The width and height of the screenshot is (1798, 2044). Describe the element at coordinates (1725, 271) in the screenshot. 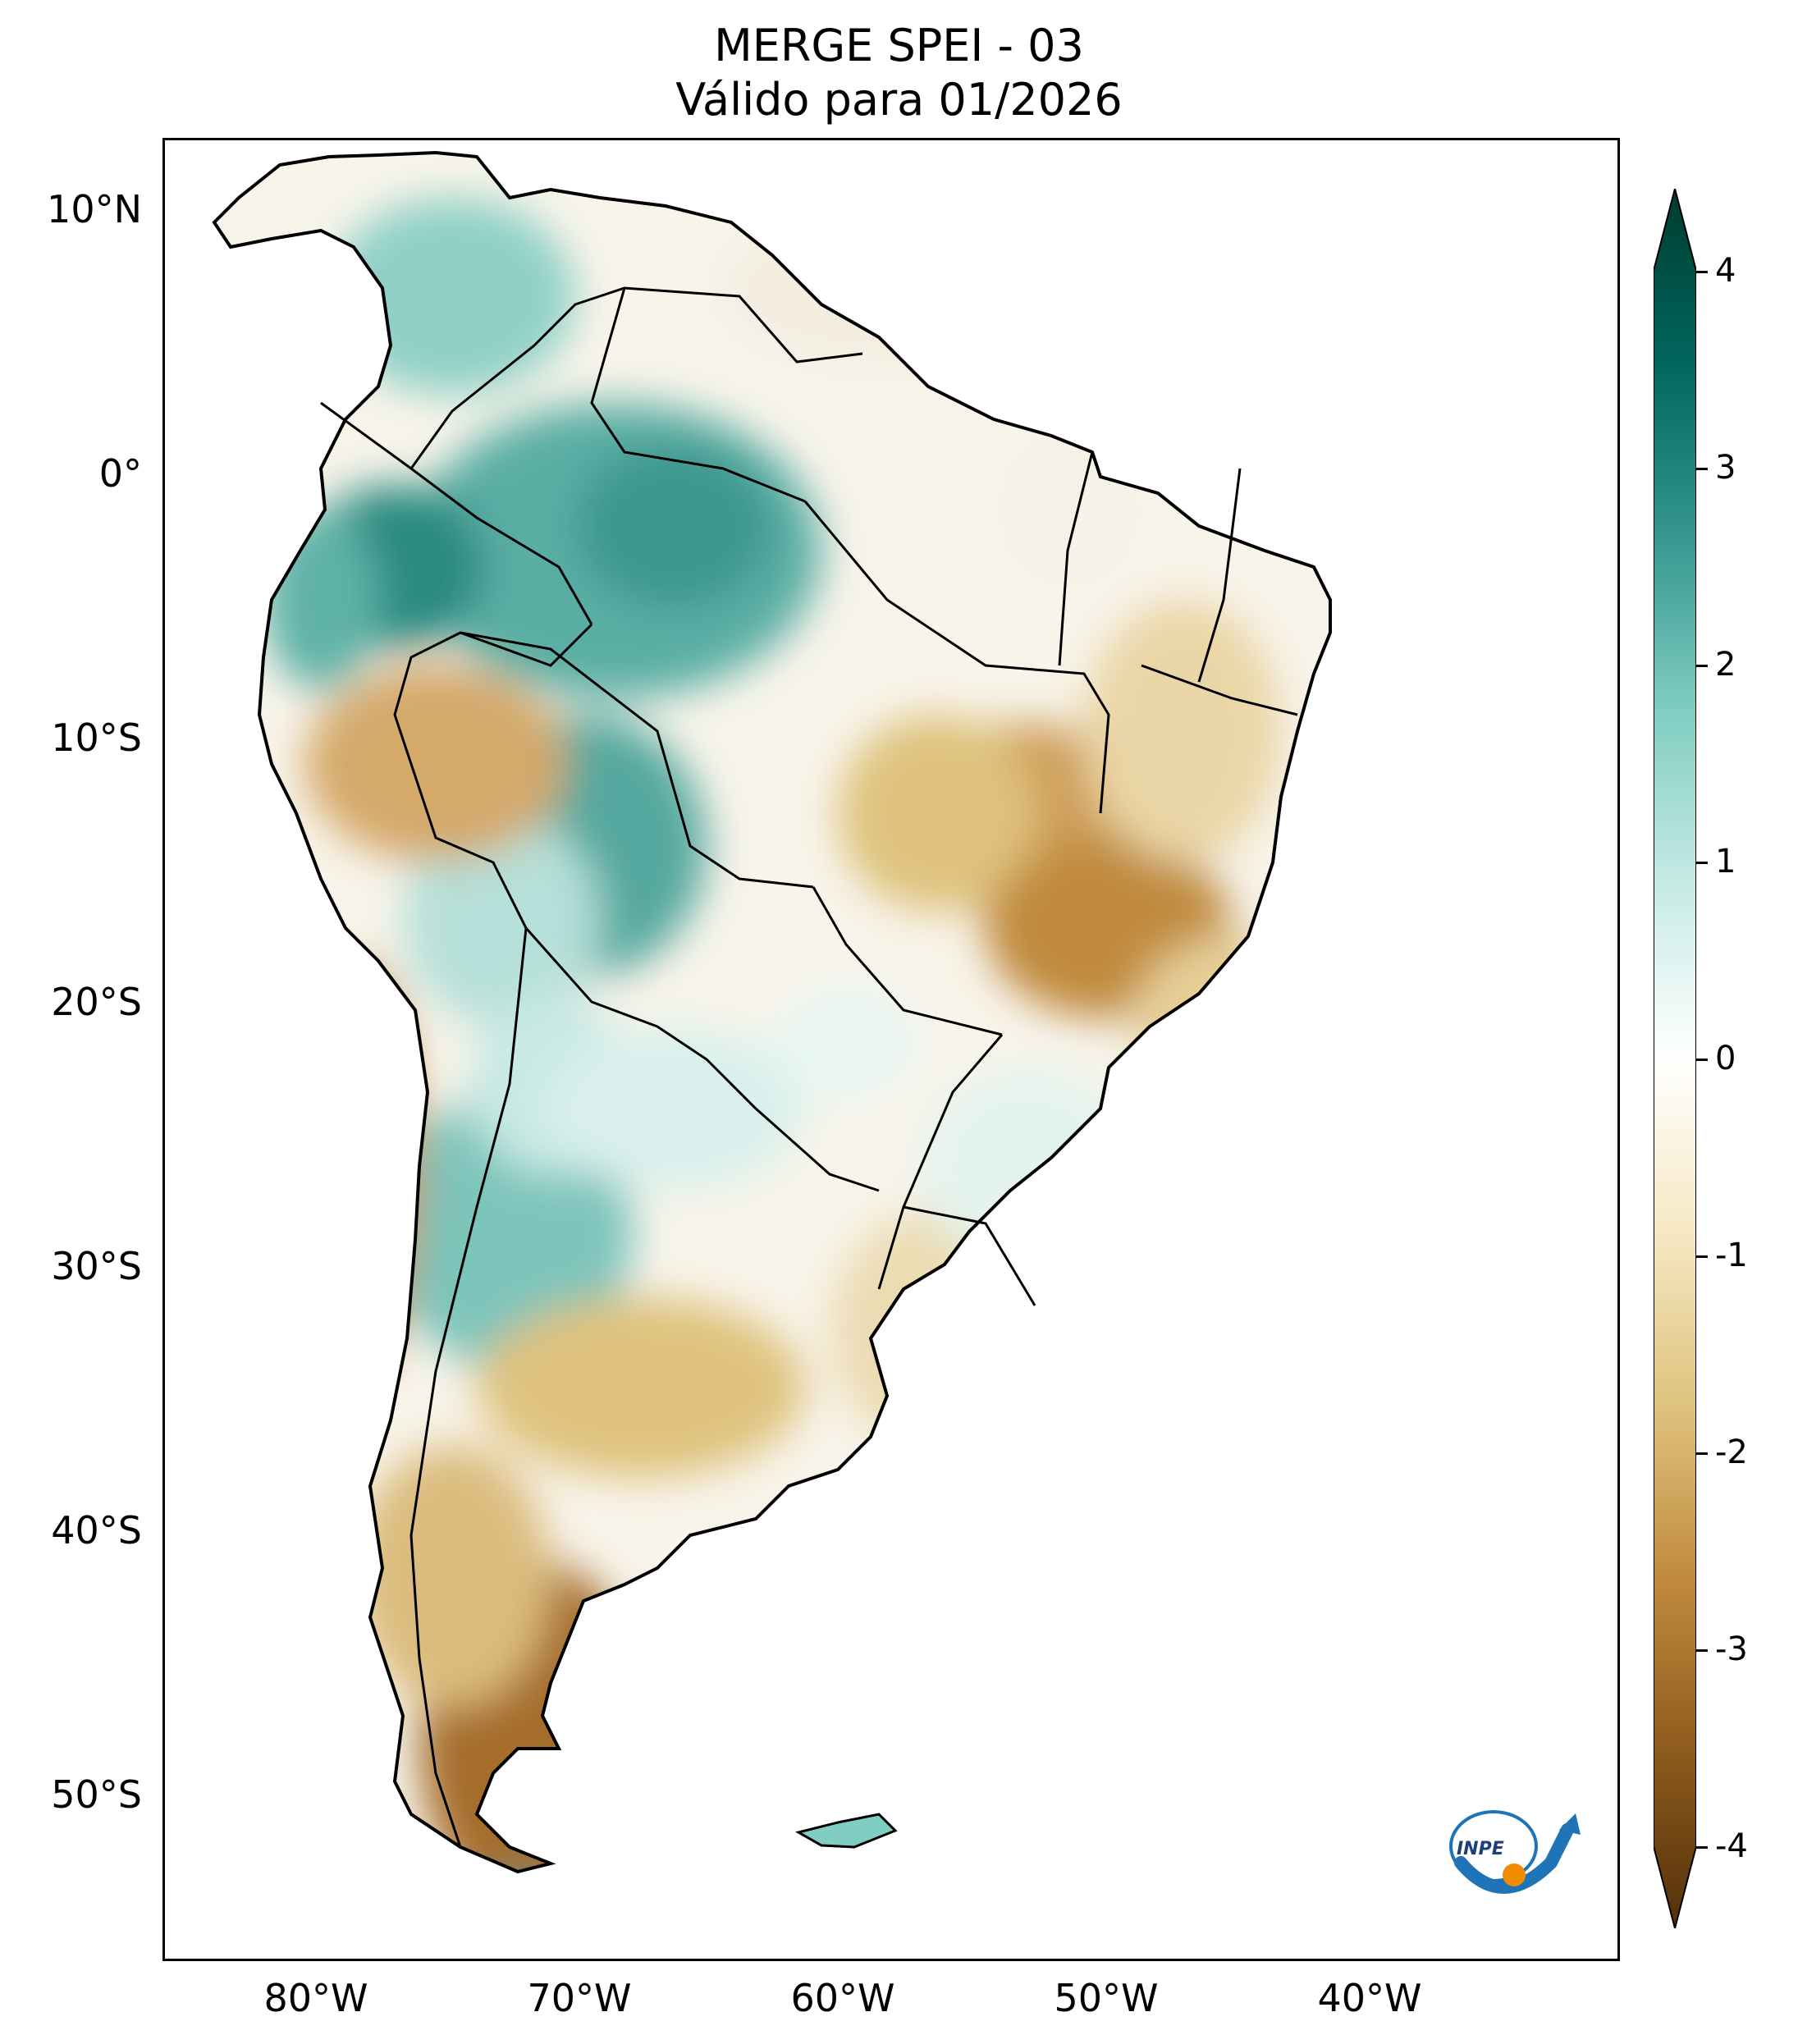

I see `colorbar-label: 4` at that location.